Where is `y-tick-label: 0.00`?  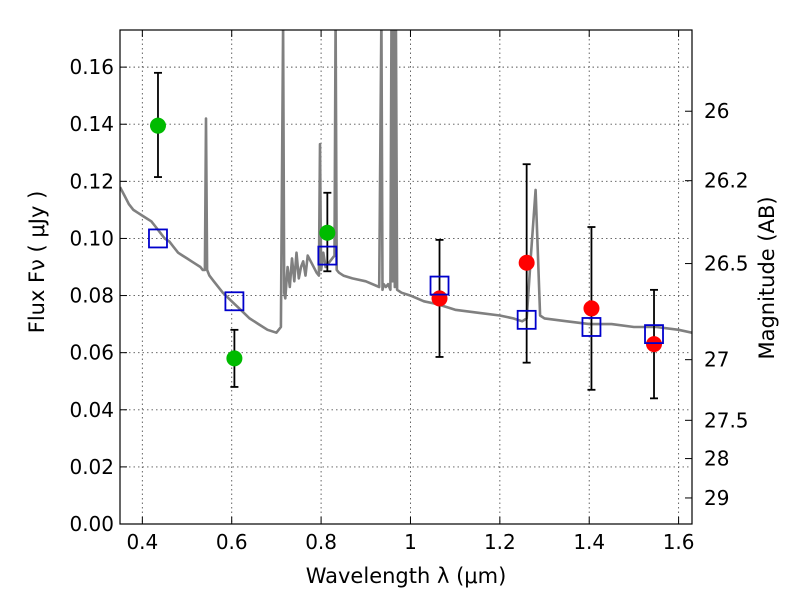
y-tick-label: 0.00 is located at coordinates (91, 524).